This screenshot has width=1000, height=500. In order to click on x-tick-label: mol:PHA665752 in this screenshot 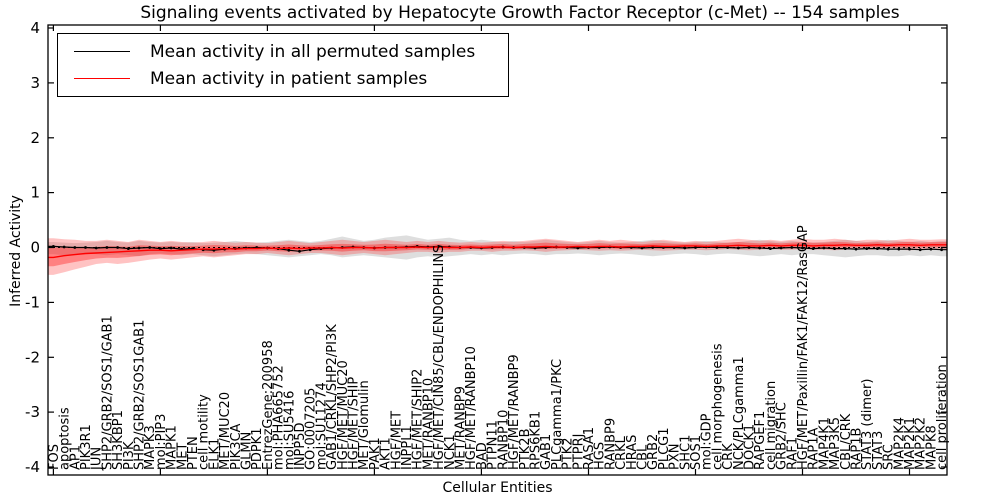, I will do `click(279, 417)`.